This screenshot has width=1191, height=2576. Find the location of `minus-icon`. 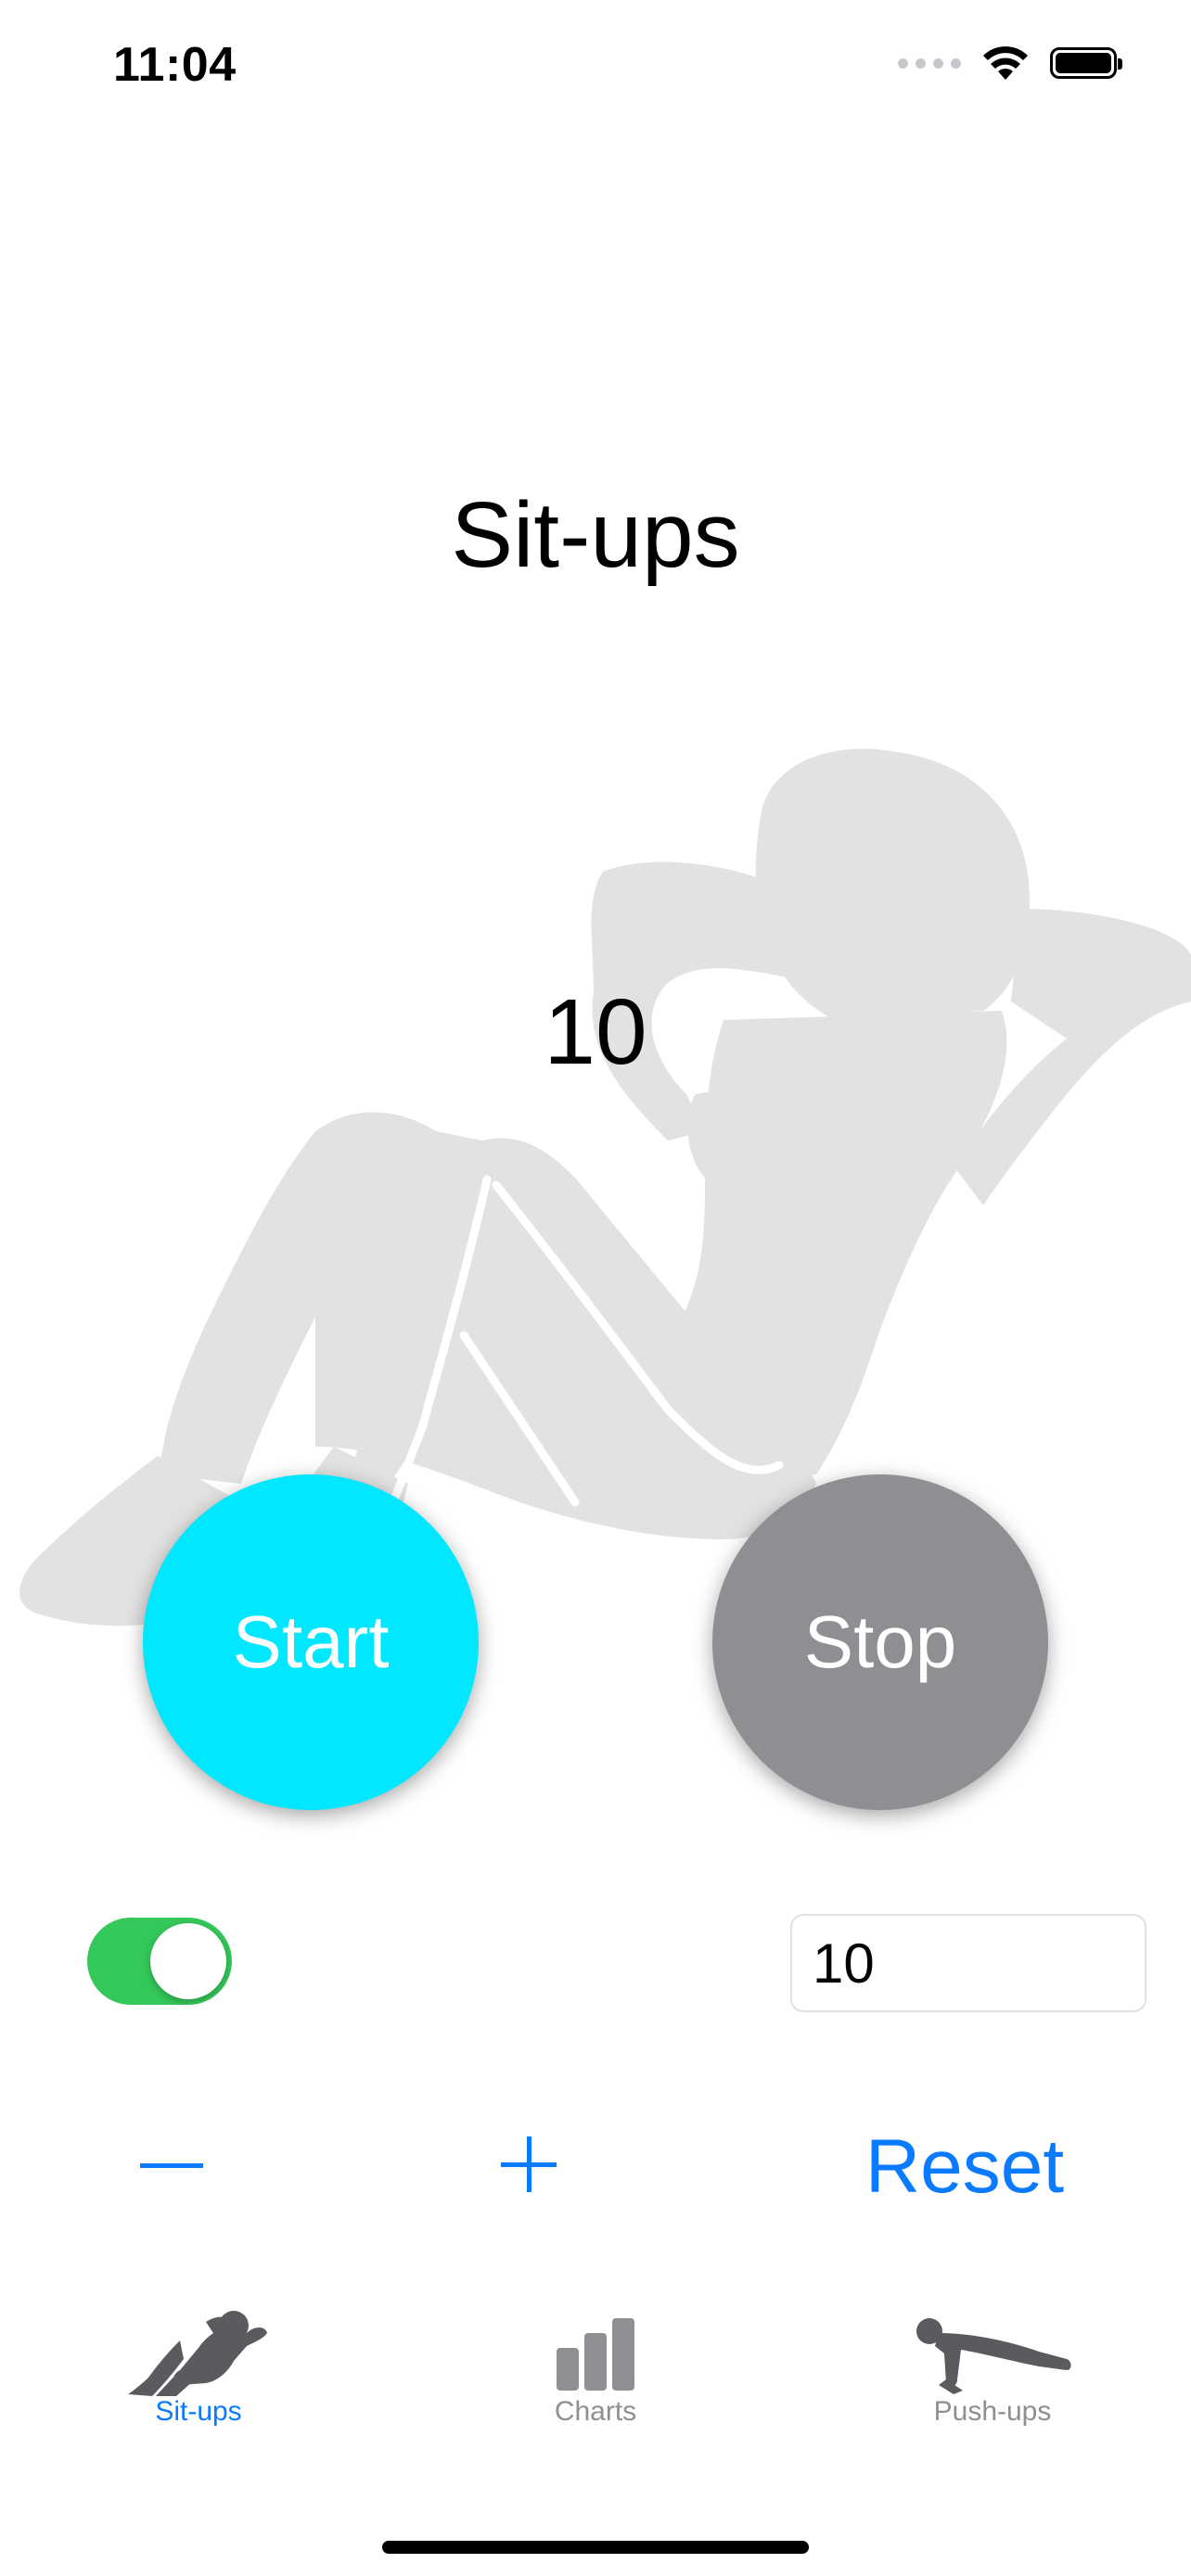

minus-icon is located at coordinates (171, 2165).